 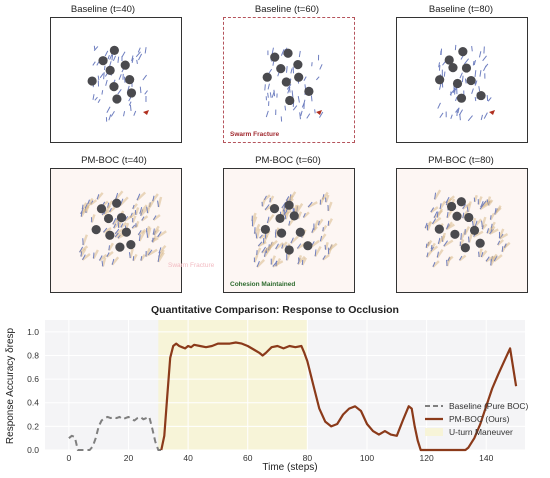 I want to click on uturn-region, so click(x=233, y=385).